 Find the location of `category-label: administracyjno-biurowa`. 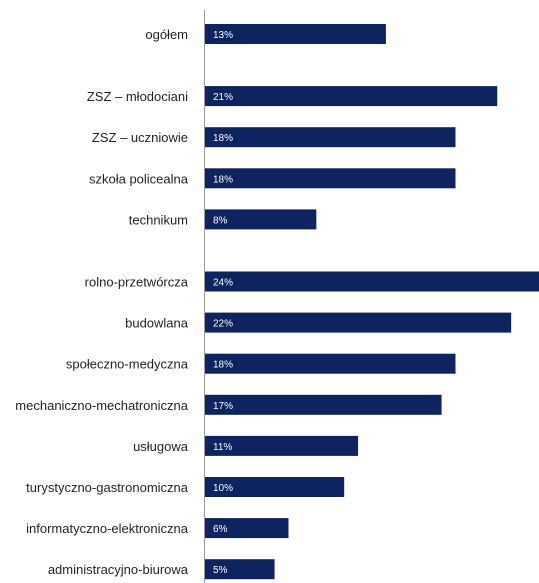

category-label: administracyjno-biurowa is located at coordinates (118, 569).